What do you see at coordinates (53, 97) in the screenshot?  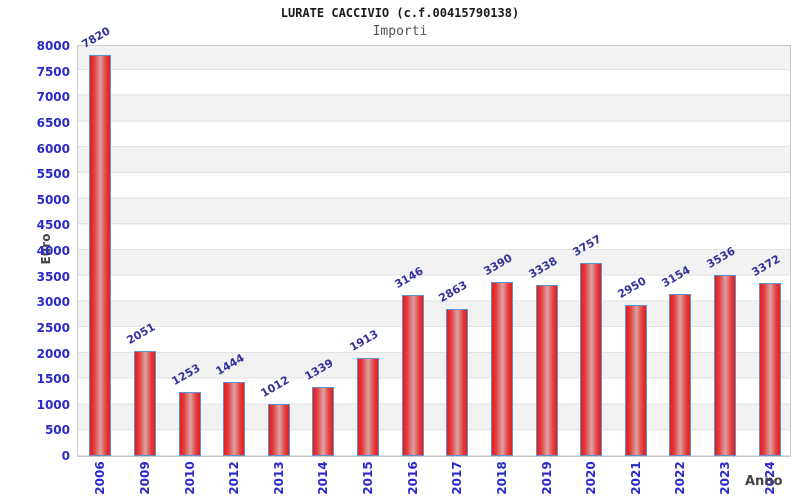 I see `y-tick-label: 7000` at bounding box center [53, 97].